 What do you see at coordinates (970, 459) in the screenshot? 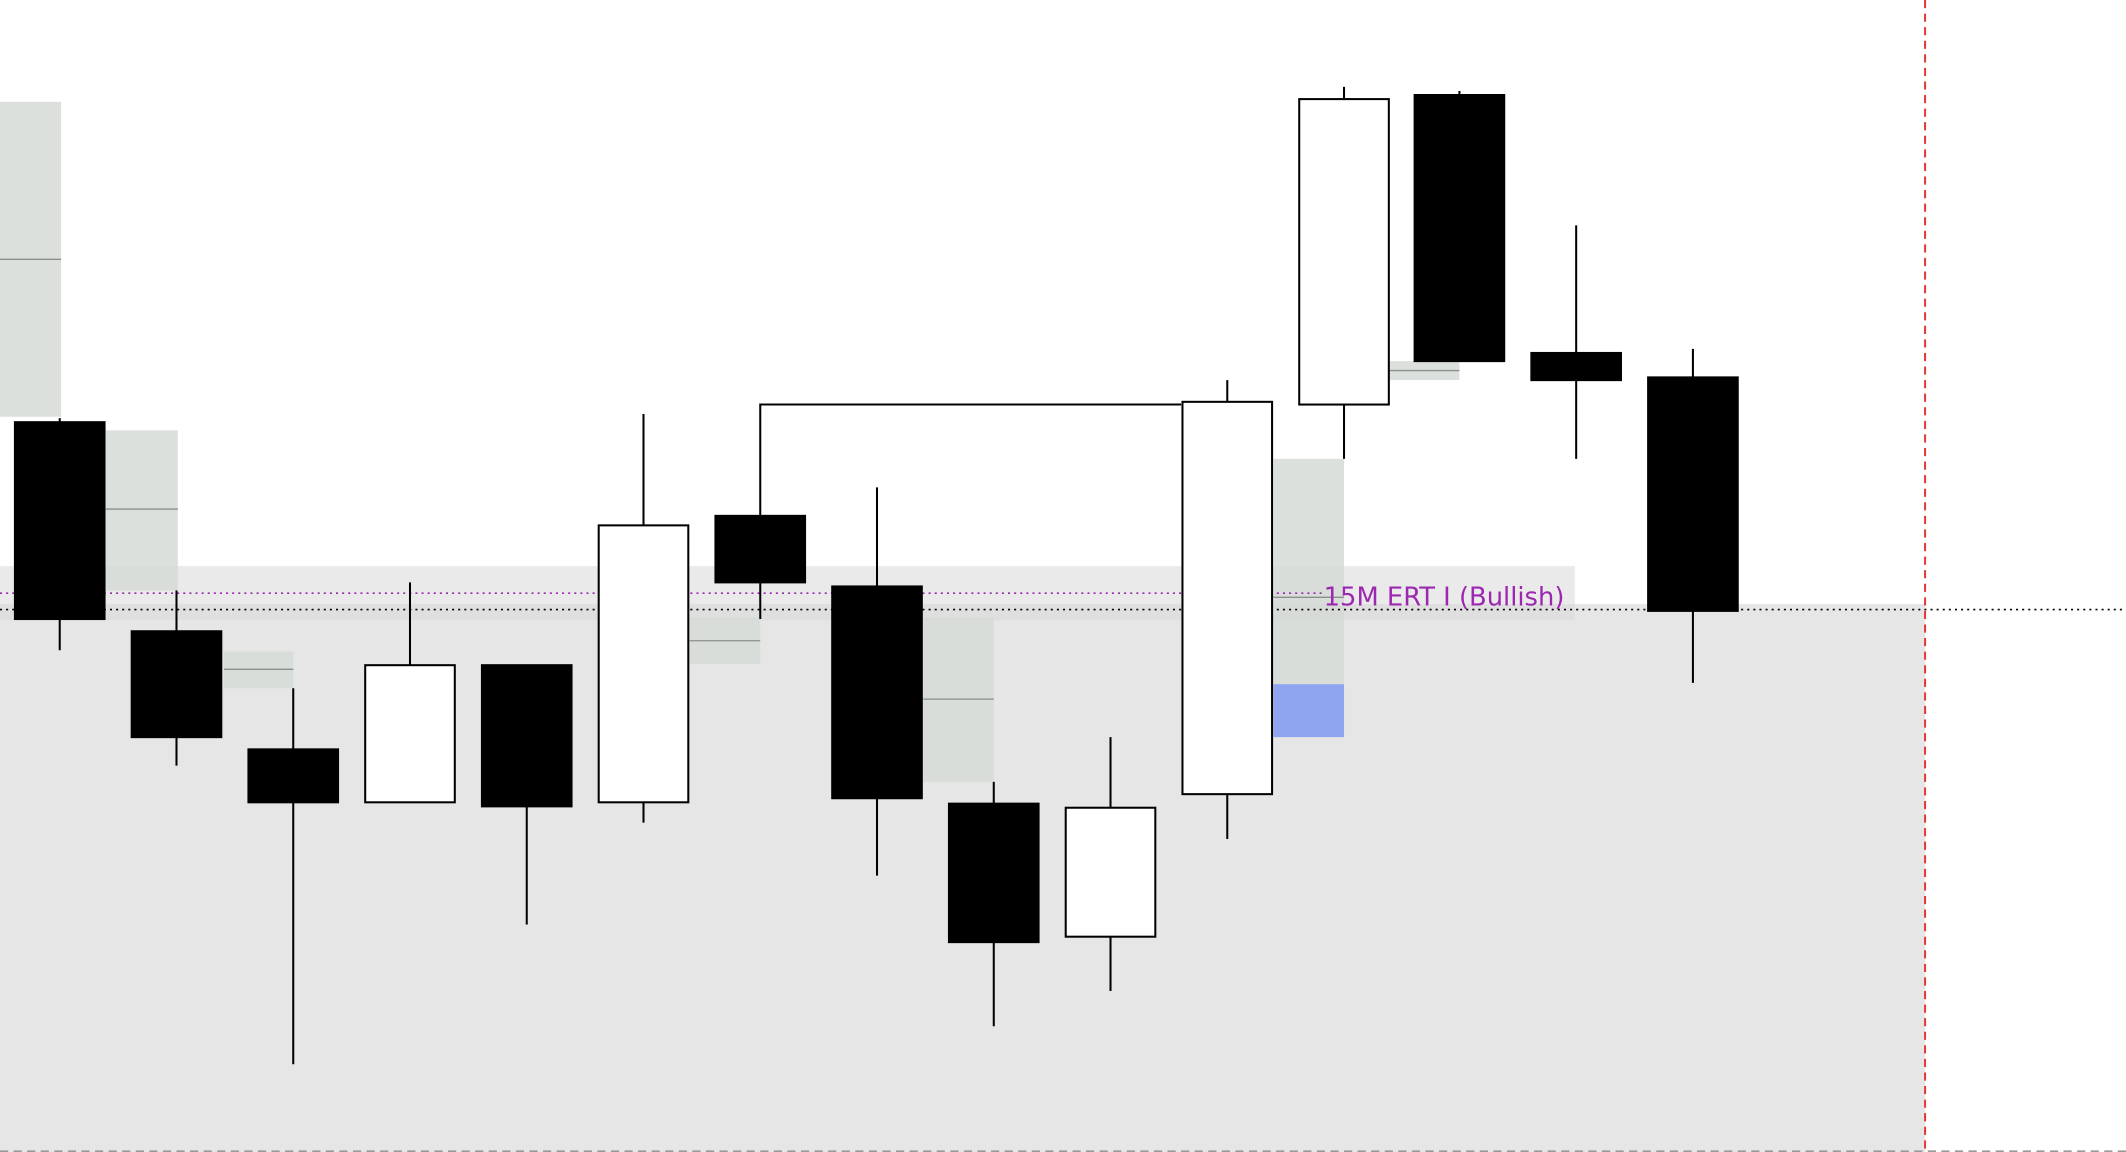
I see `range-bracket` at bounding box center [970, 459].